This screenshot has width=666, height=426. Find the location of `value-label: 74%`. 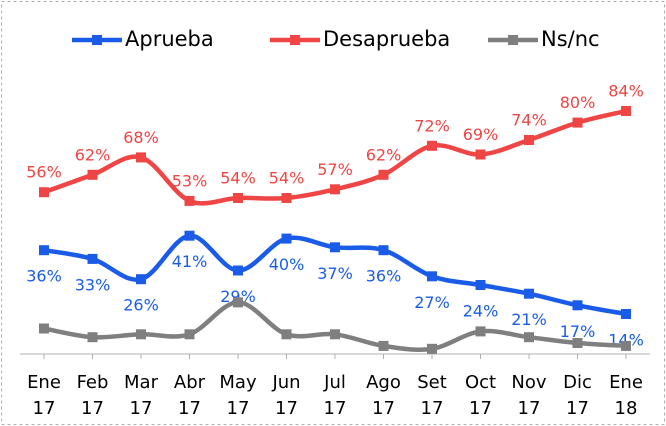

value-label: 74% is located at coordinates (529, 120).